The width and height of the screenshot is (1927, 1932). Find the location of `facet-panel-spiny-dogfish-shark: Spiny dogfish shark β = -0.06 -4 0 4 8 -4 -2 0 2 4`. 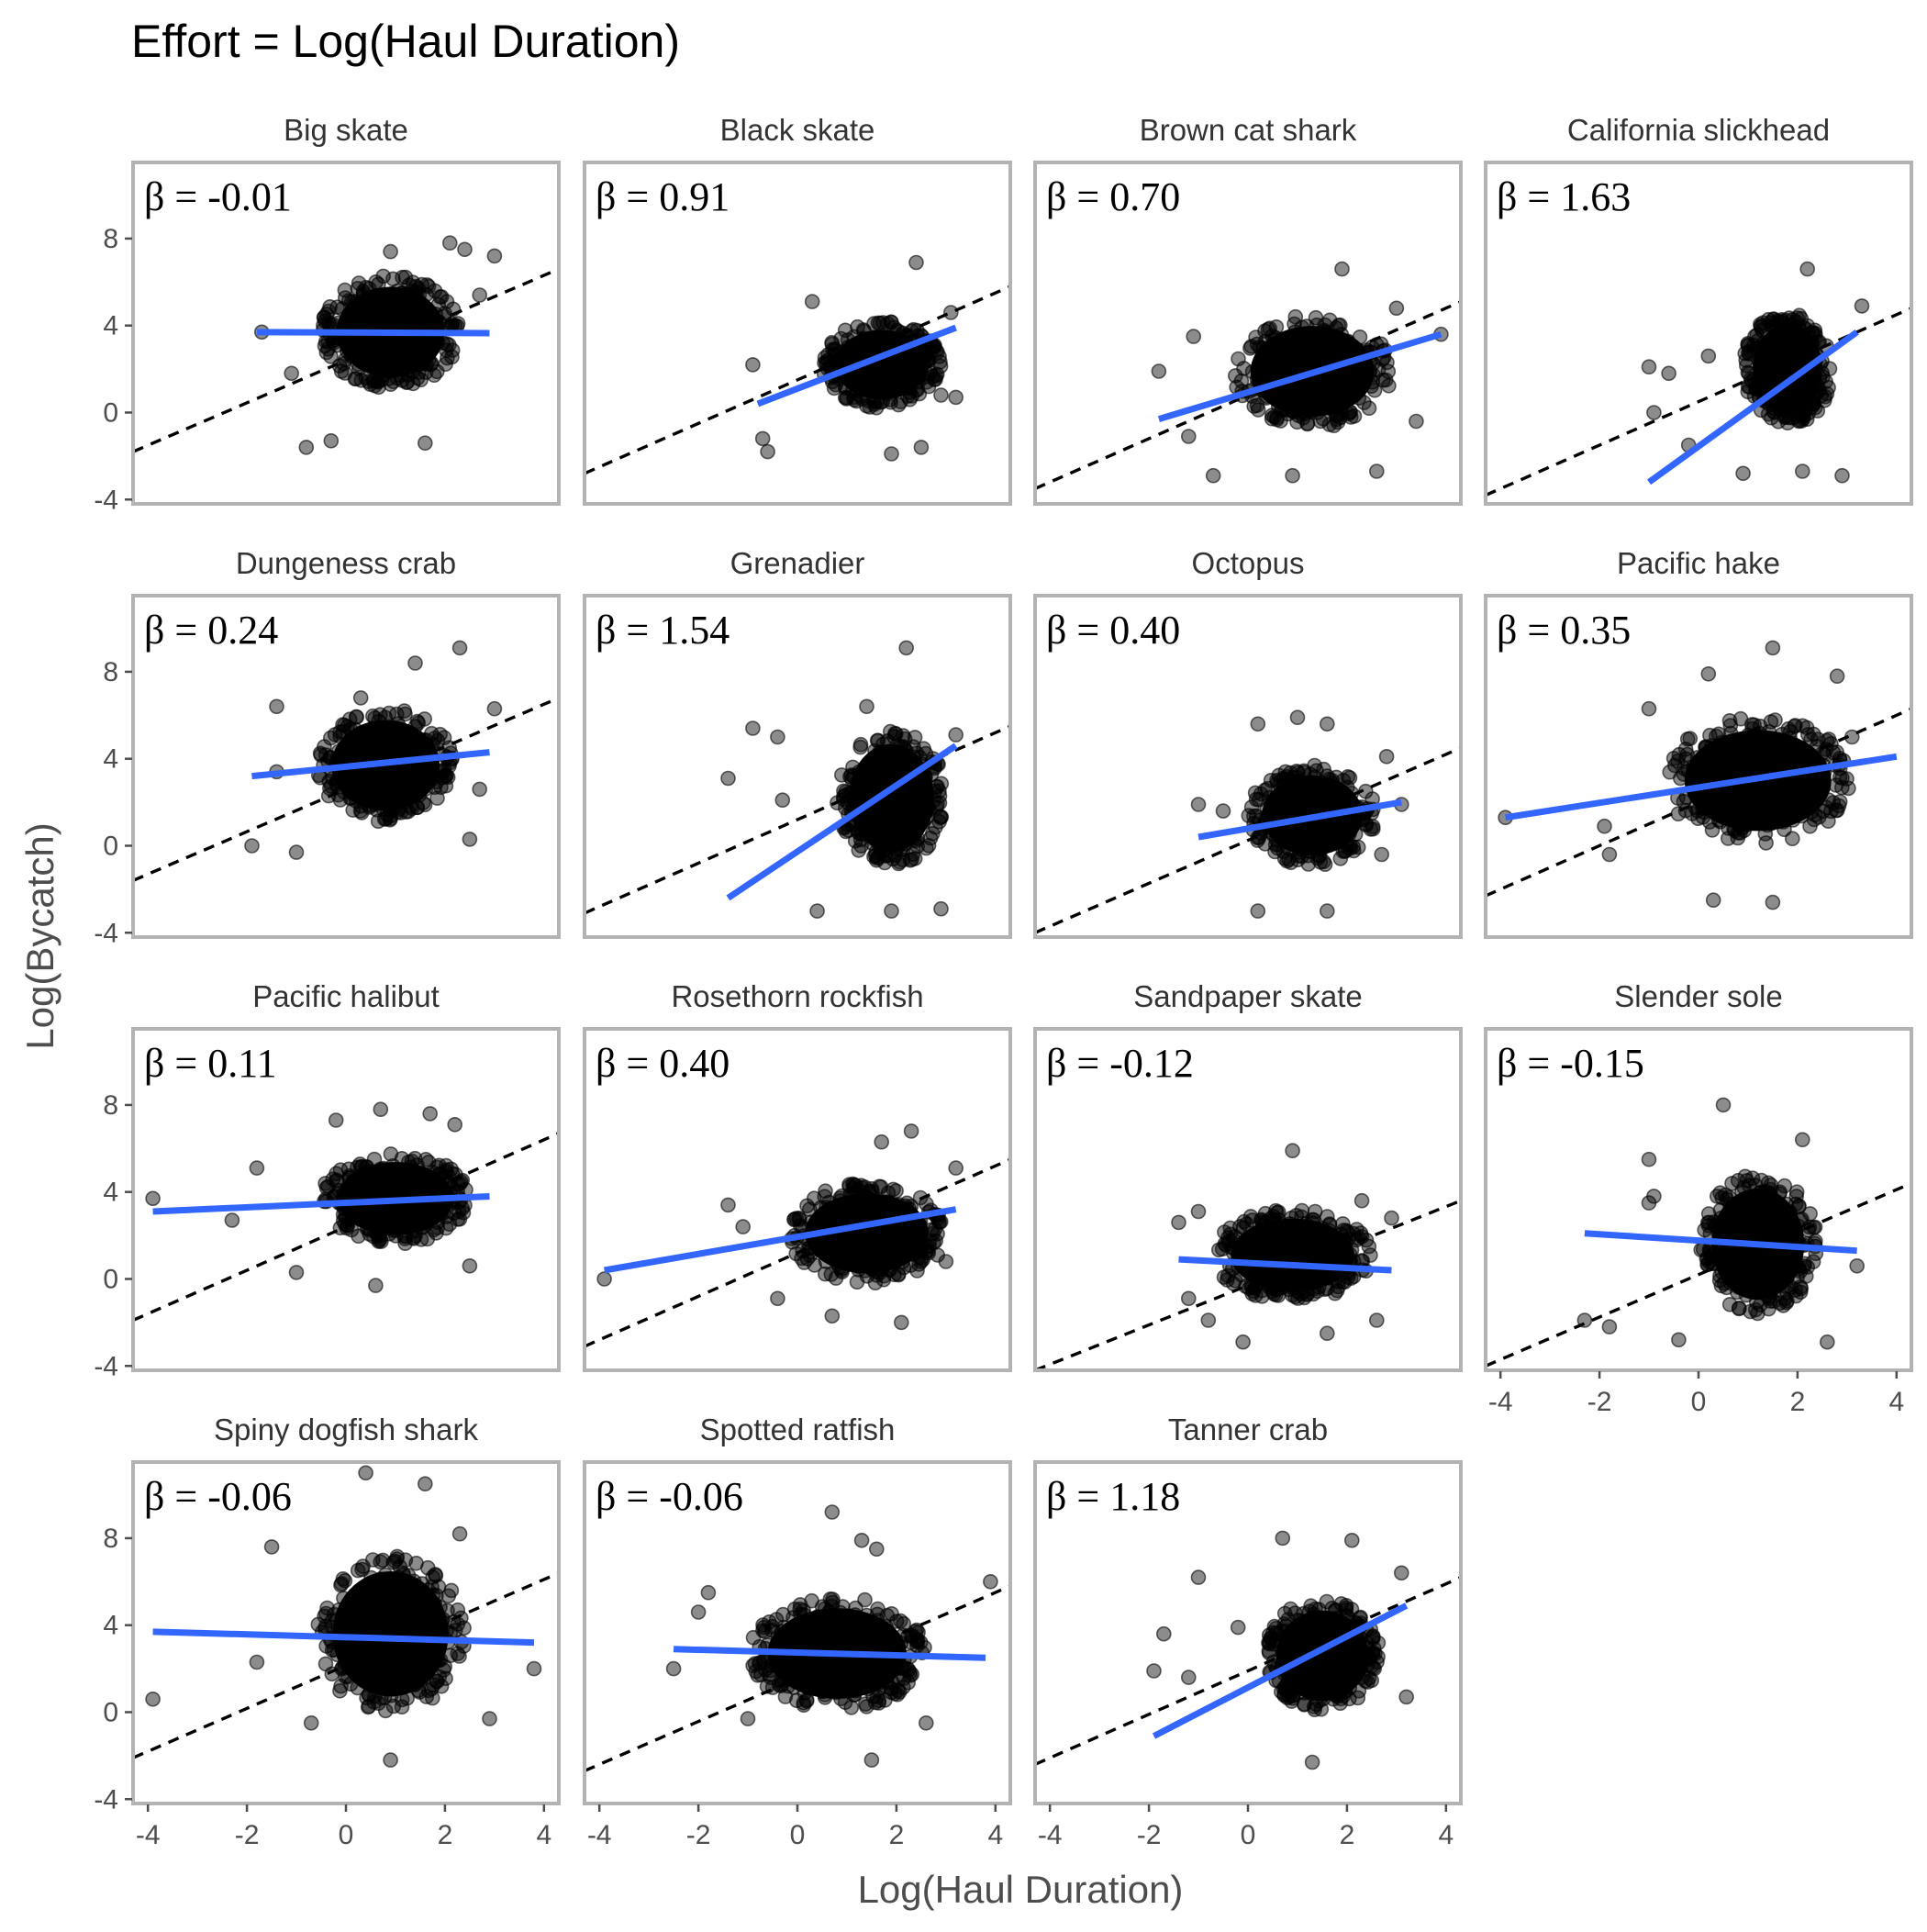

facet-panel-spiny-dogfish-shark: Spiny dogfish shark β = -0.06 -4 0 4 8 -4 -2 0 2 4 is located at coordinates (327, 1631).